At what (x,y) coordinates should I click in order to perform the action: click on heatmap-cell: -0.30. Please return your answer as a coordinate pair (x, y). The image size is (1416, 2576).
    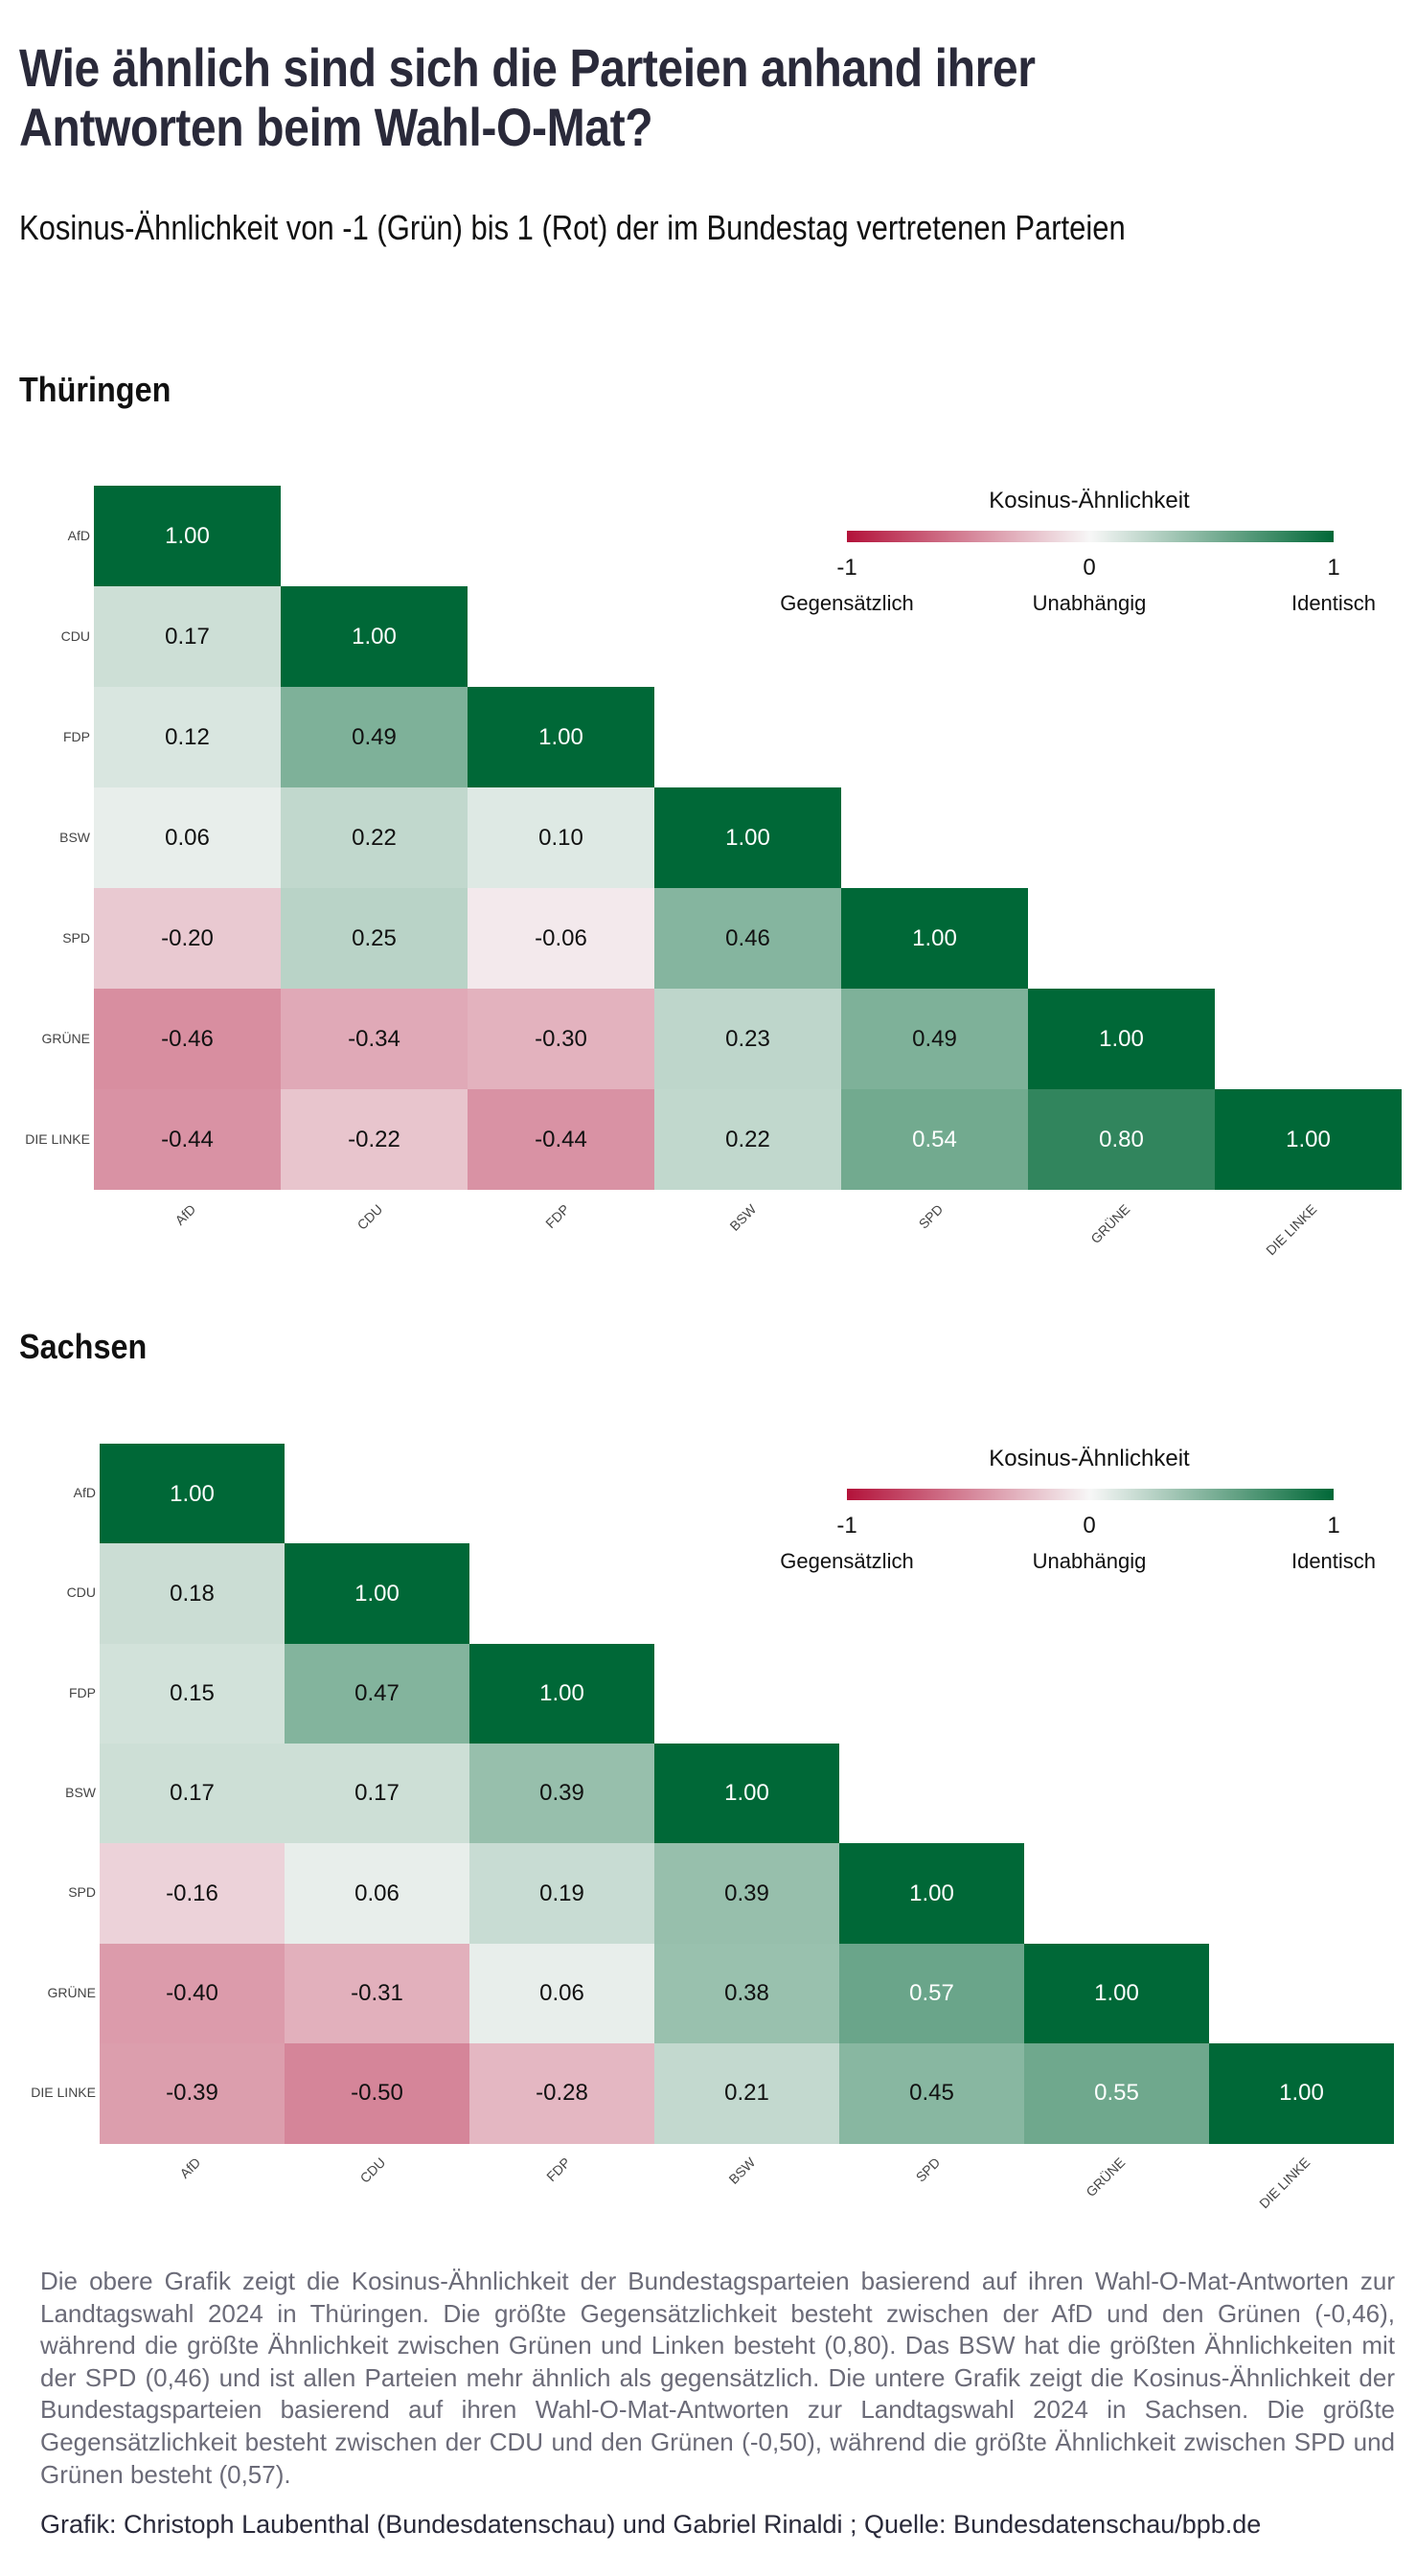
    Looking at the image, I should click on (561, 1039).